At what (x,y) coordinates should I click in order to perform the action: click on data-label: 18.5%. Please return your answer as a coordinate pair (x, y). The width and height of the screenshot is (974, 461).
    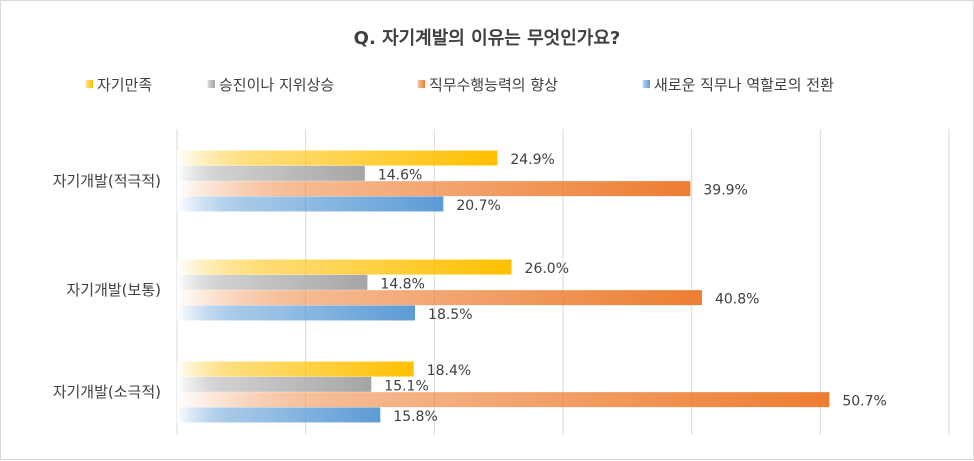
    Looking at the image, I should click on (450, 315).